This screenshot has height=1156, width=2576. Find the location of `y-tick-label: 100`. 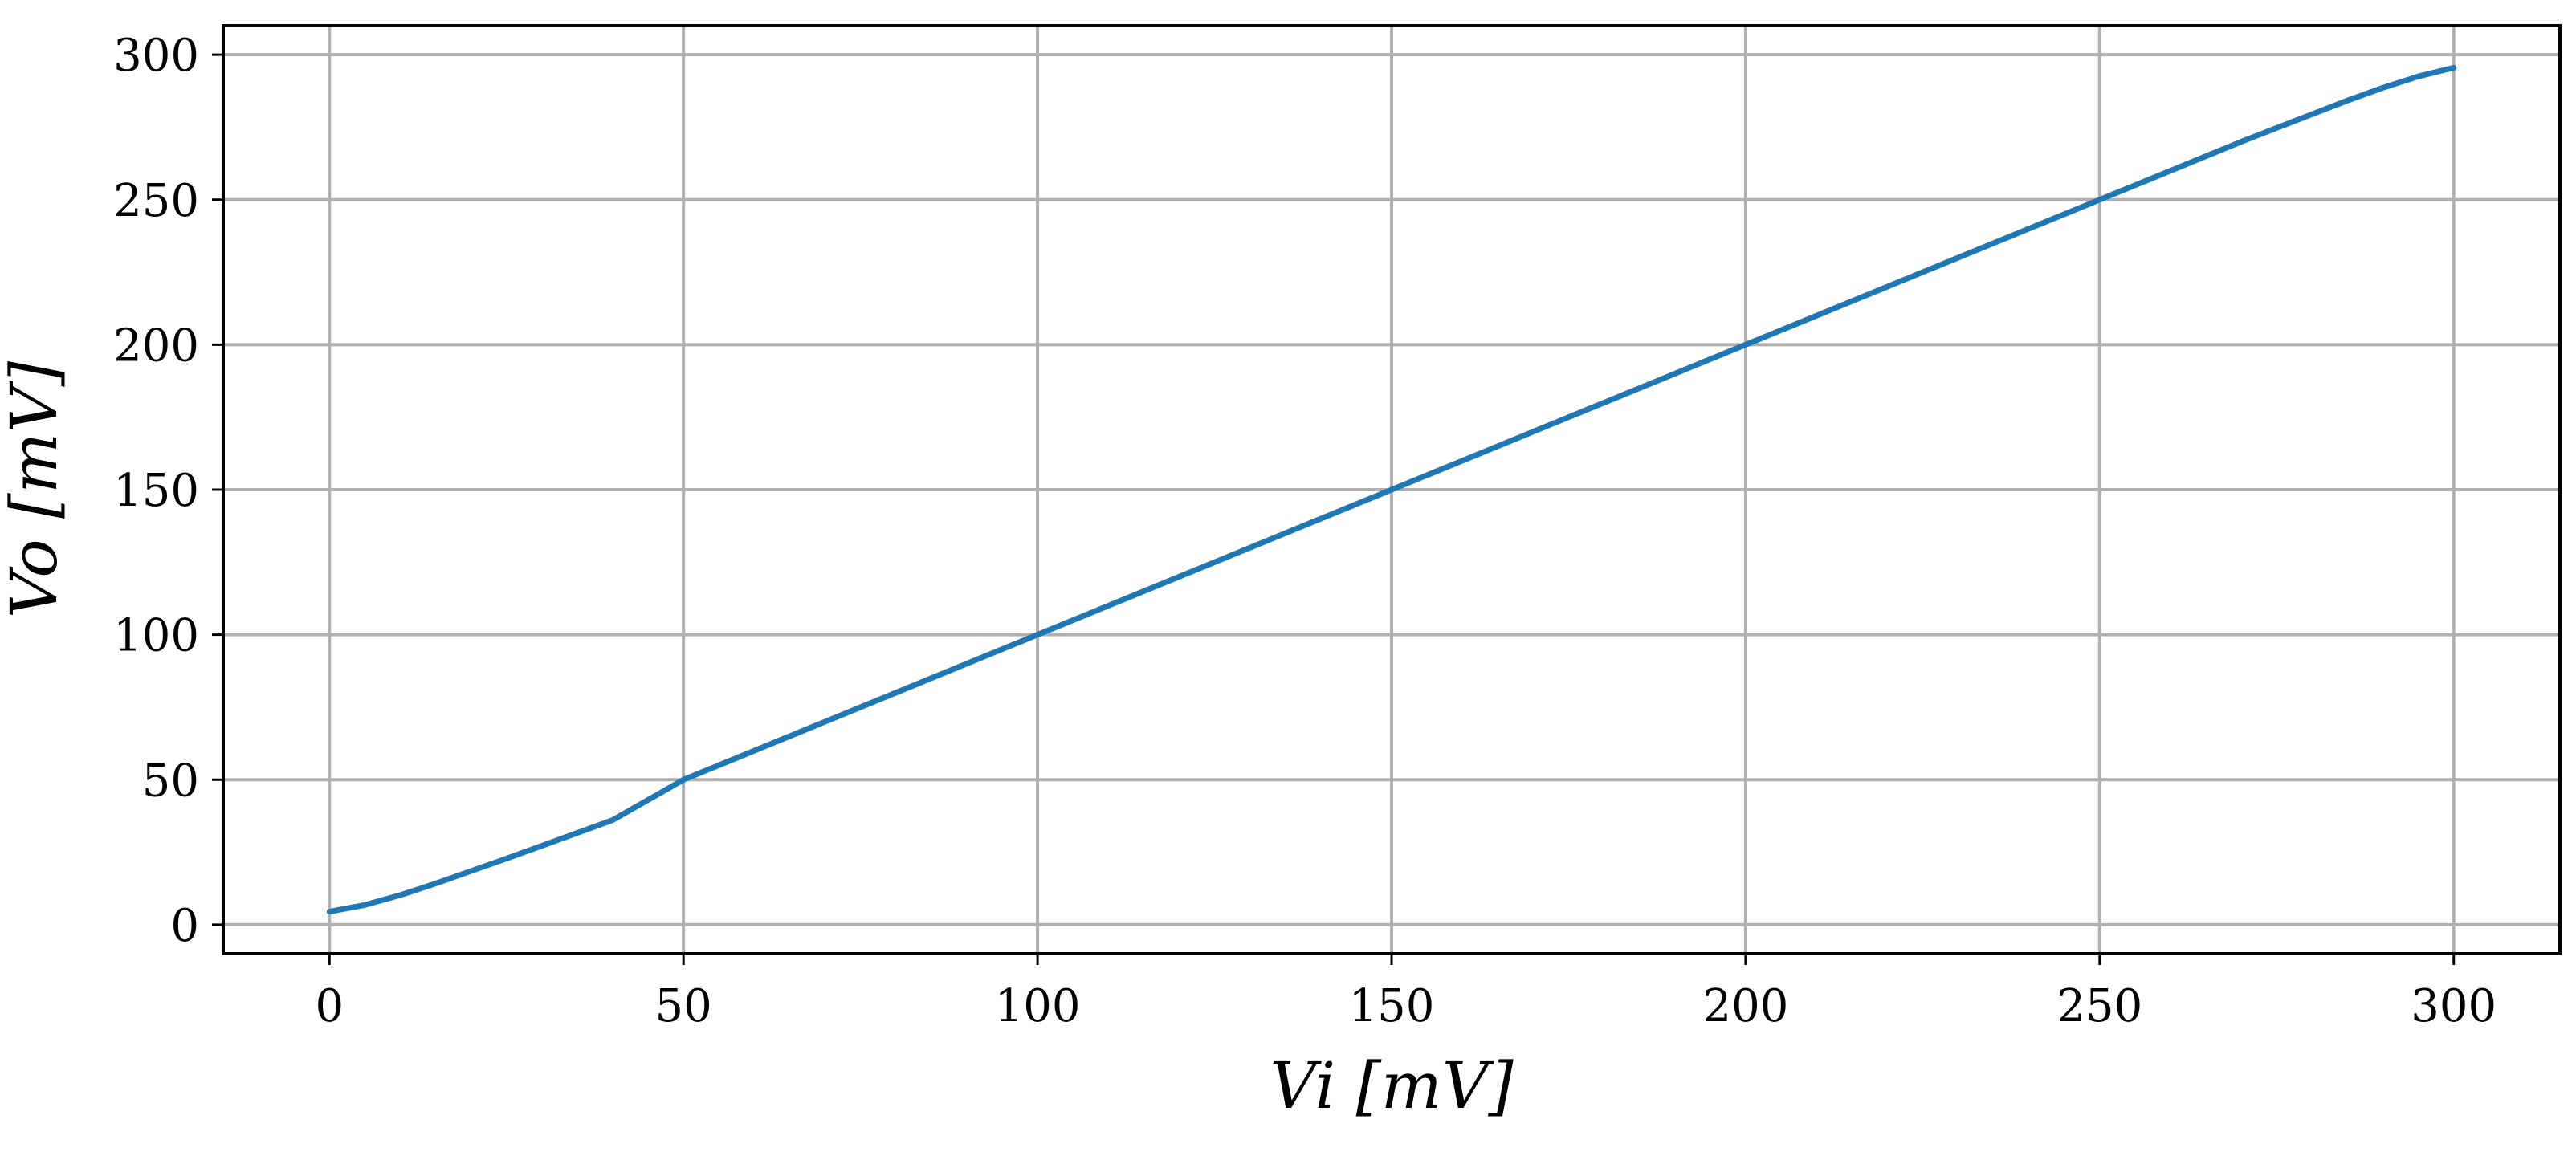

y-tick-label: 100 is located at coordinates (156, 636).